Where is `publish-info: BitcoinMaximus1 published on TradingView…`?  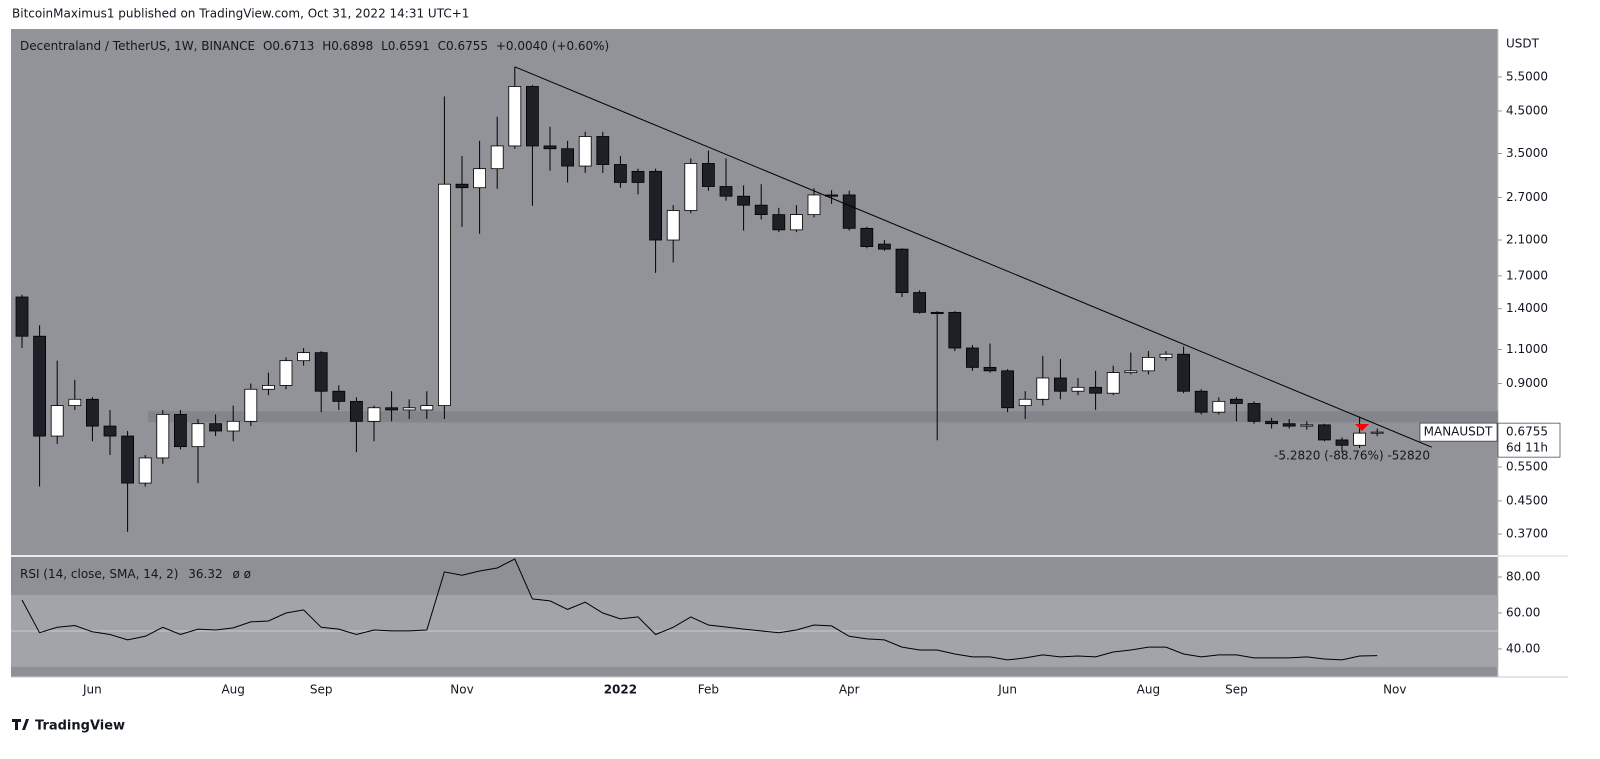 publish-info: BitcoinMaximus1 published on TradingView… is located at coordinates (240, 14).